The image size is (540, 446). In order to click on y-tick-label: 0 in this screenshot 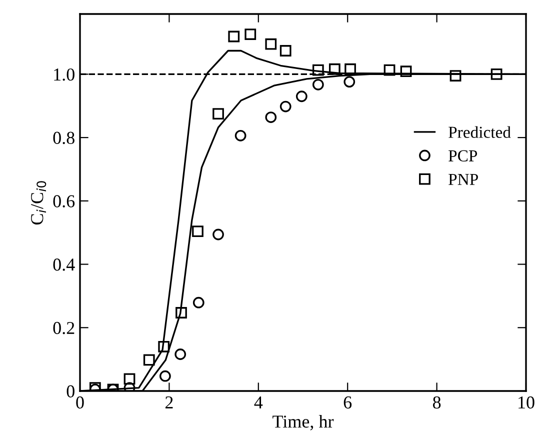, I will do `click(70, 391)`.